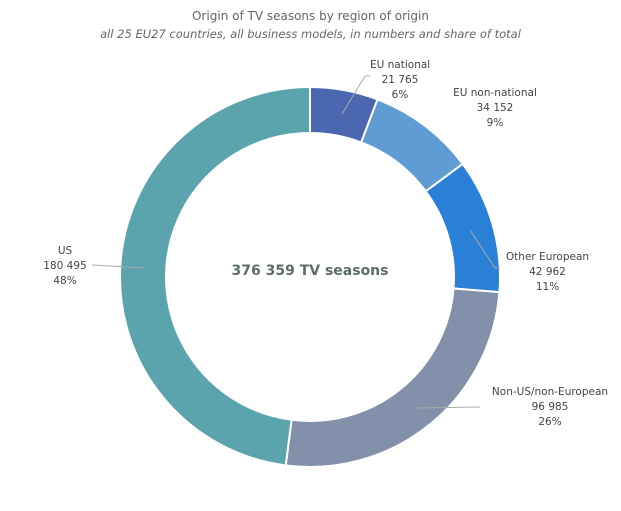 The width and height of the screenshot is (621, 511). Describe the element at coordinates (462, 228) in the screenshot. I see `slice-other-european` at that location.